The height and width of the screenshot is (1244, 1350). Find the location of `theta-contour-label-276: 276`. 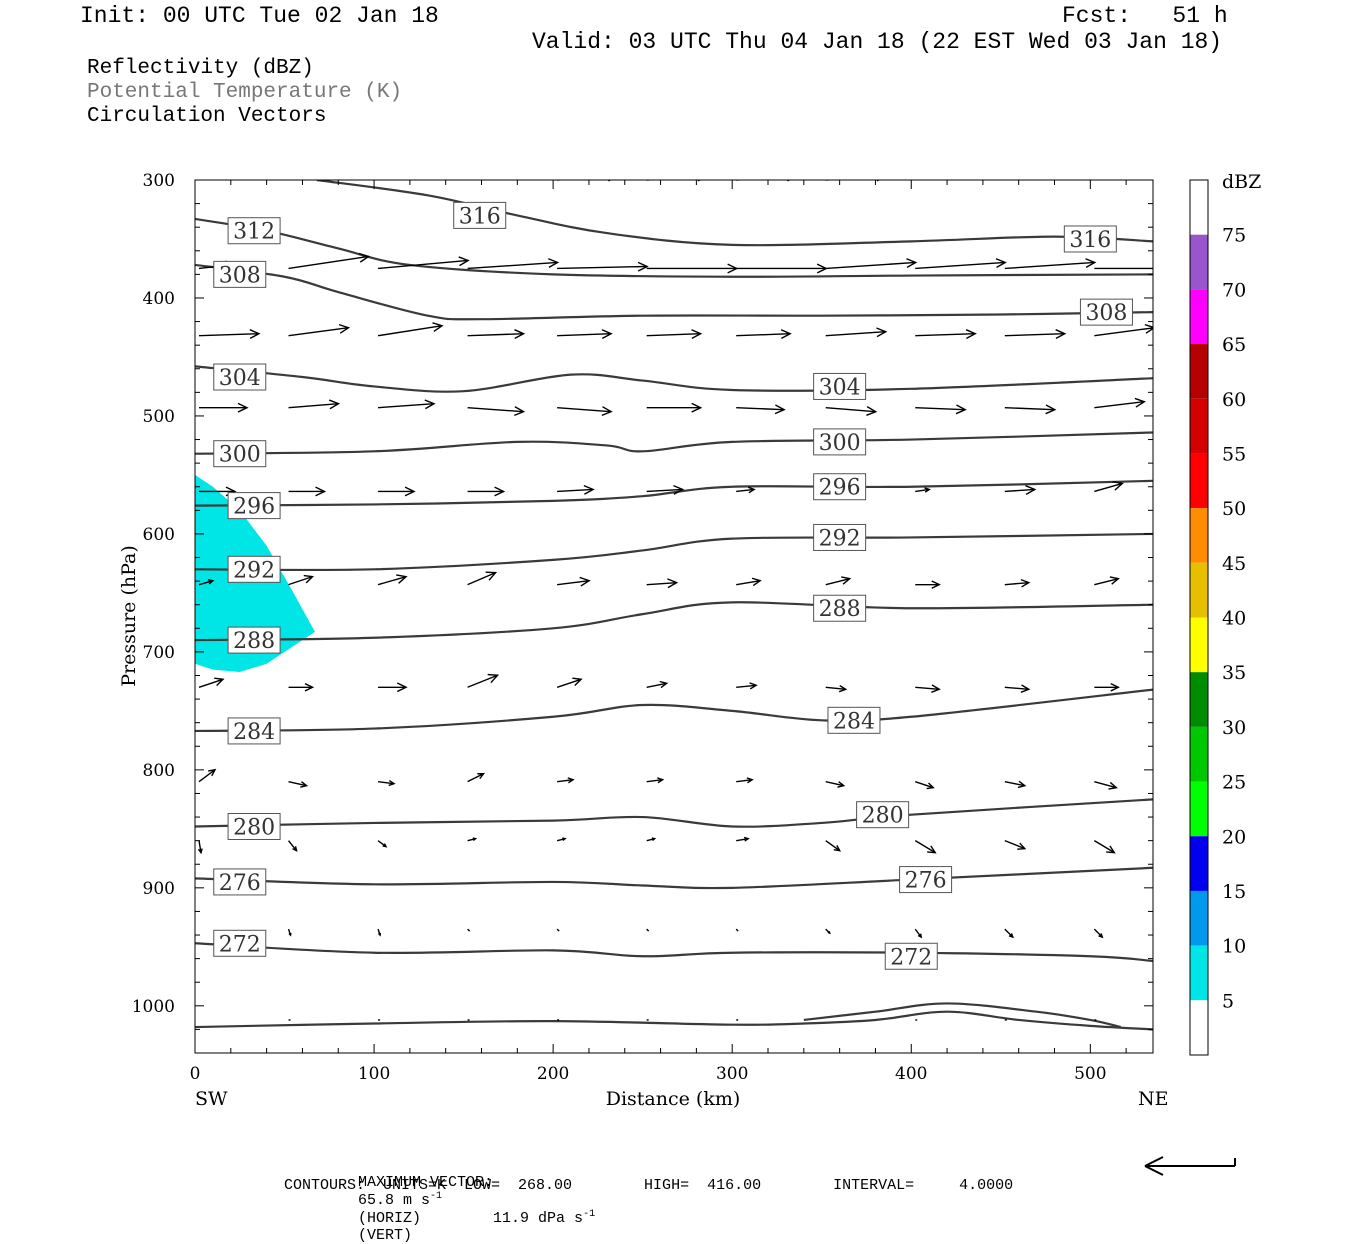

theta-contour-label-276: 276 is located at coordinates (926, 880).